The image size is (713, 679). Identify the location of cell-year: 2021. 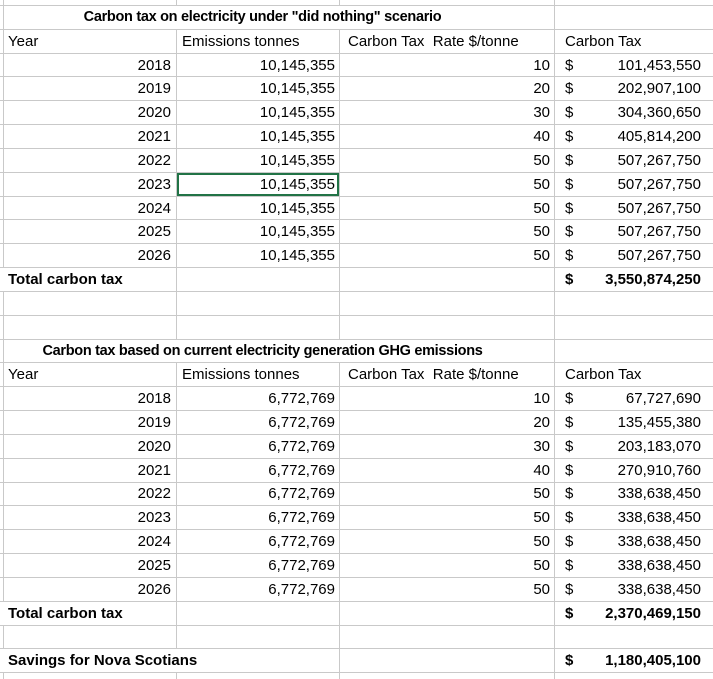
(90, 136).